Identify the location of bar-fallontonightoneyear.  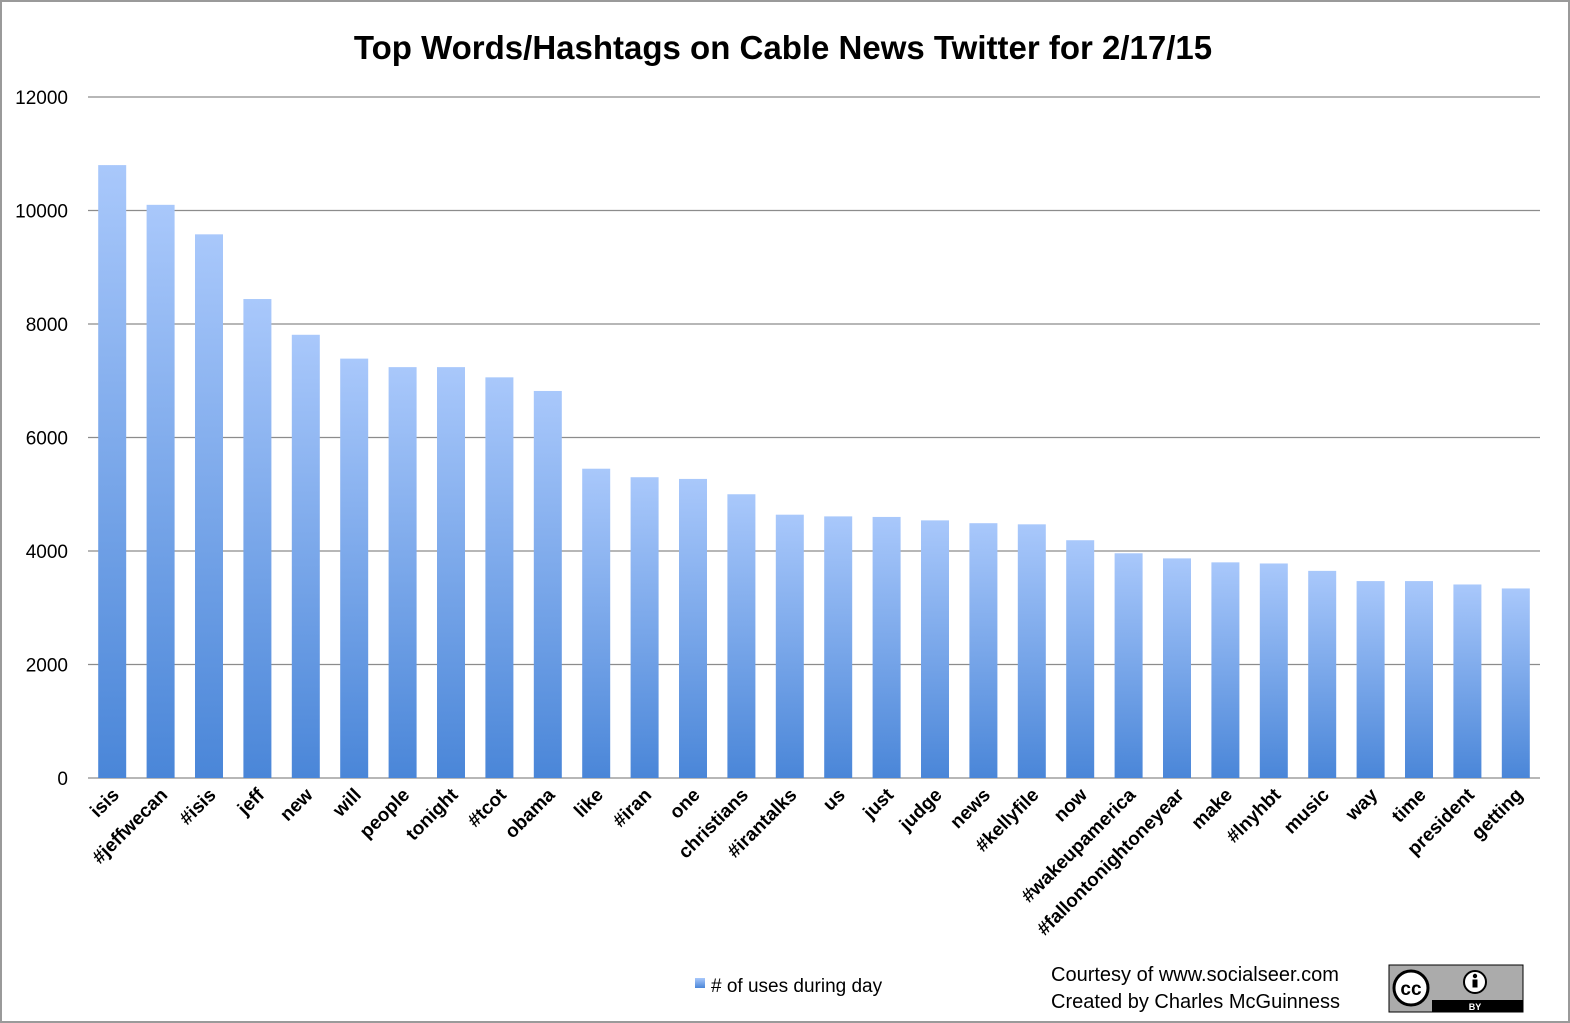
(1177, 668).